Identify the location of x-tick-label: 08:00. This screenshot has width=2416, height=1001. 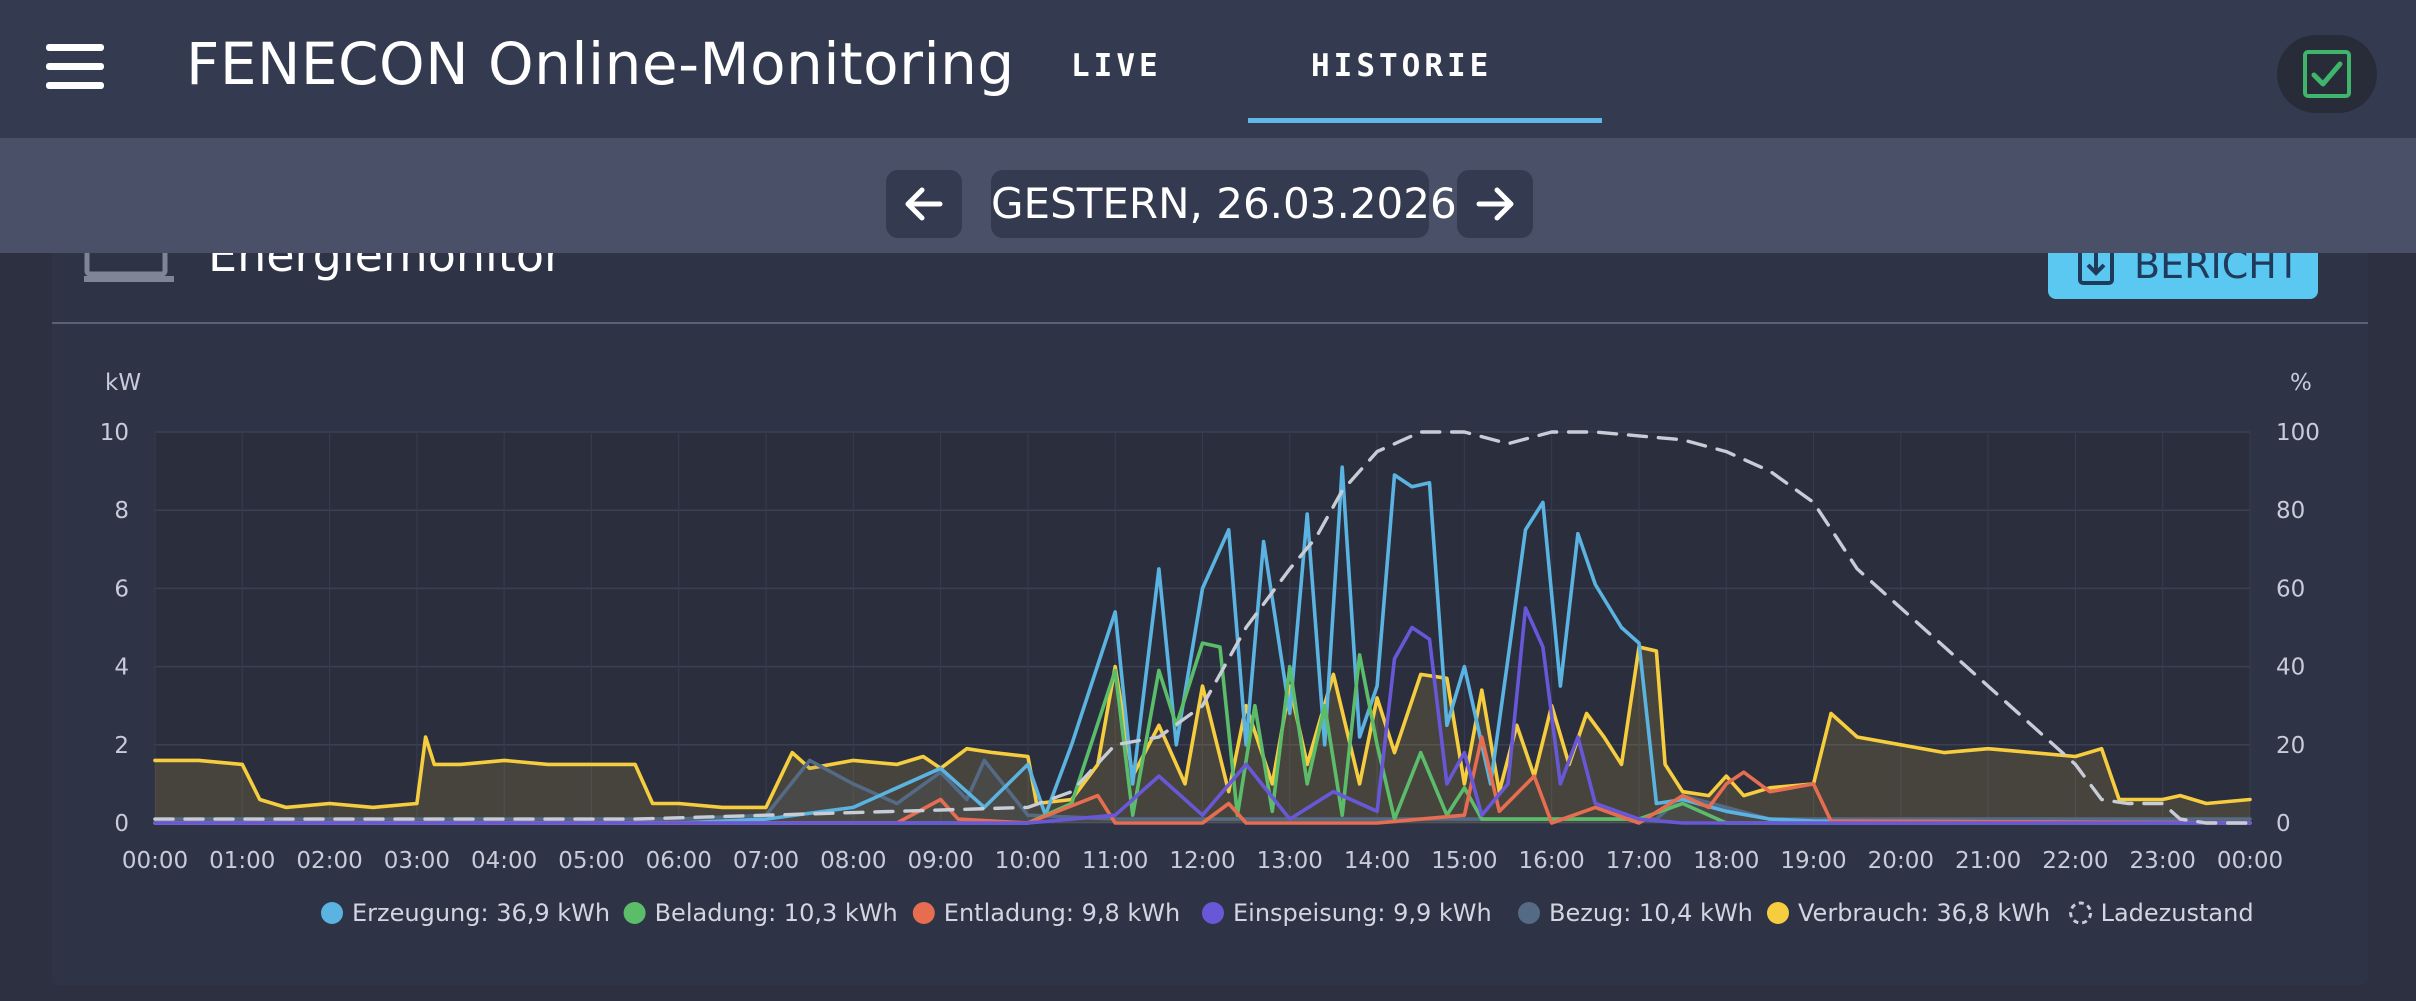
(853, 861).